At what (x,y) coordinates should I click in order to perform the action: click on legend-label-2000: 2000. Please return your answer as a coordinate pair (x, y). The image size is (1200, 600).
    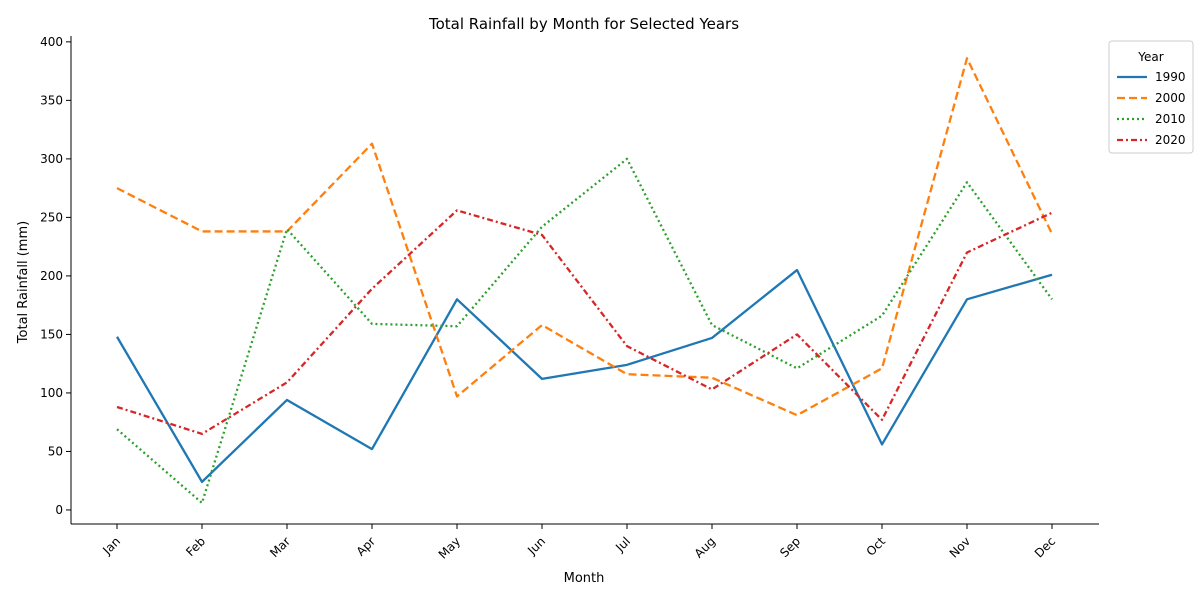
    Looking at the image, I should click on (1170, 98).